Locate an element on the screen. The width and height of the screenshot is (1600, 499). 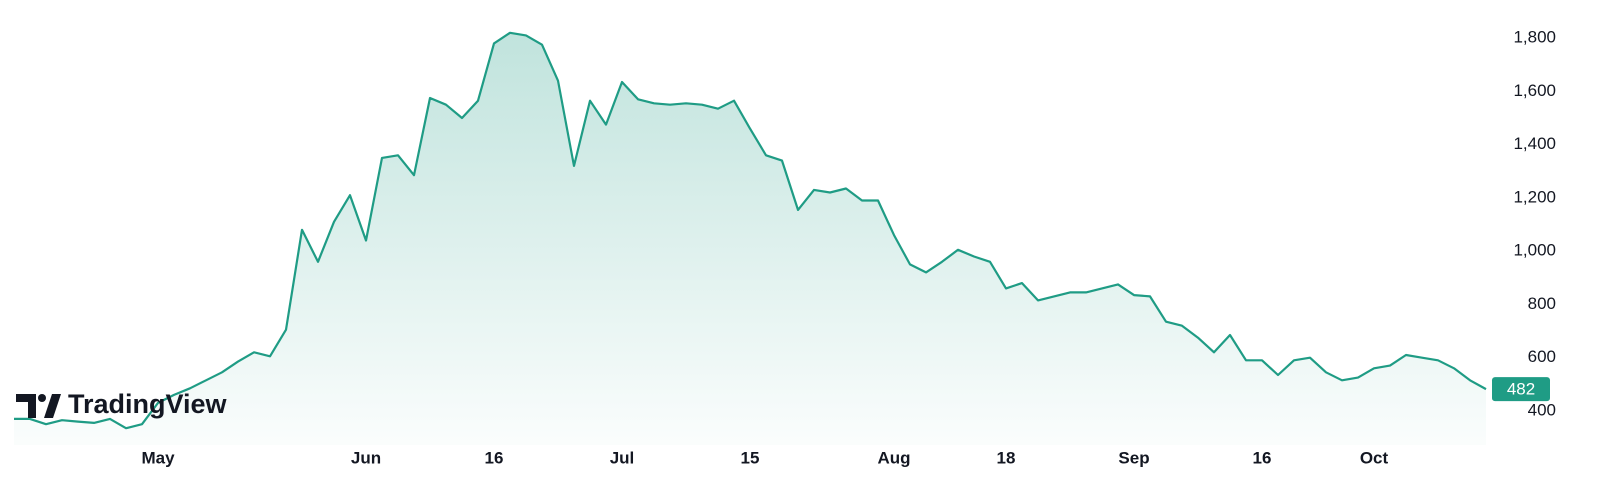
last-value-box is located at coordinates (1521, 389).